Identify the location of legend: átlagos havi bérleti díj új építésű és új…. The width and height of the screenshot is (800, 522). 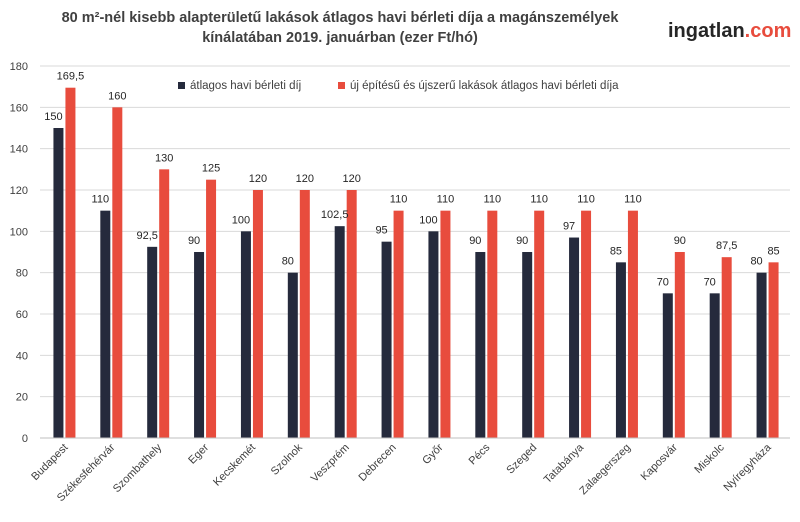
(398, 86).